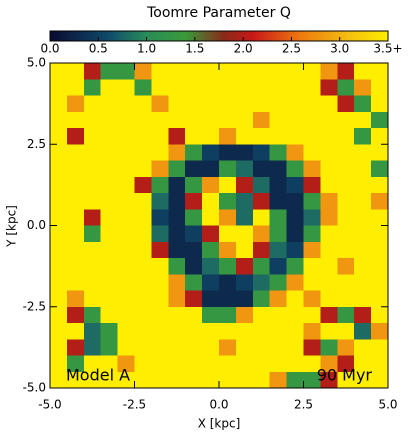 The height and width of the screenshot is (438, 409). I want to click on annotation: Model A, so click(98, 375).